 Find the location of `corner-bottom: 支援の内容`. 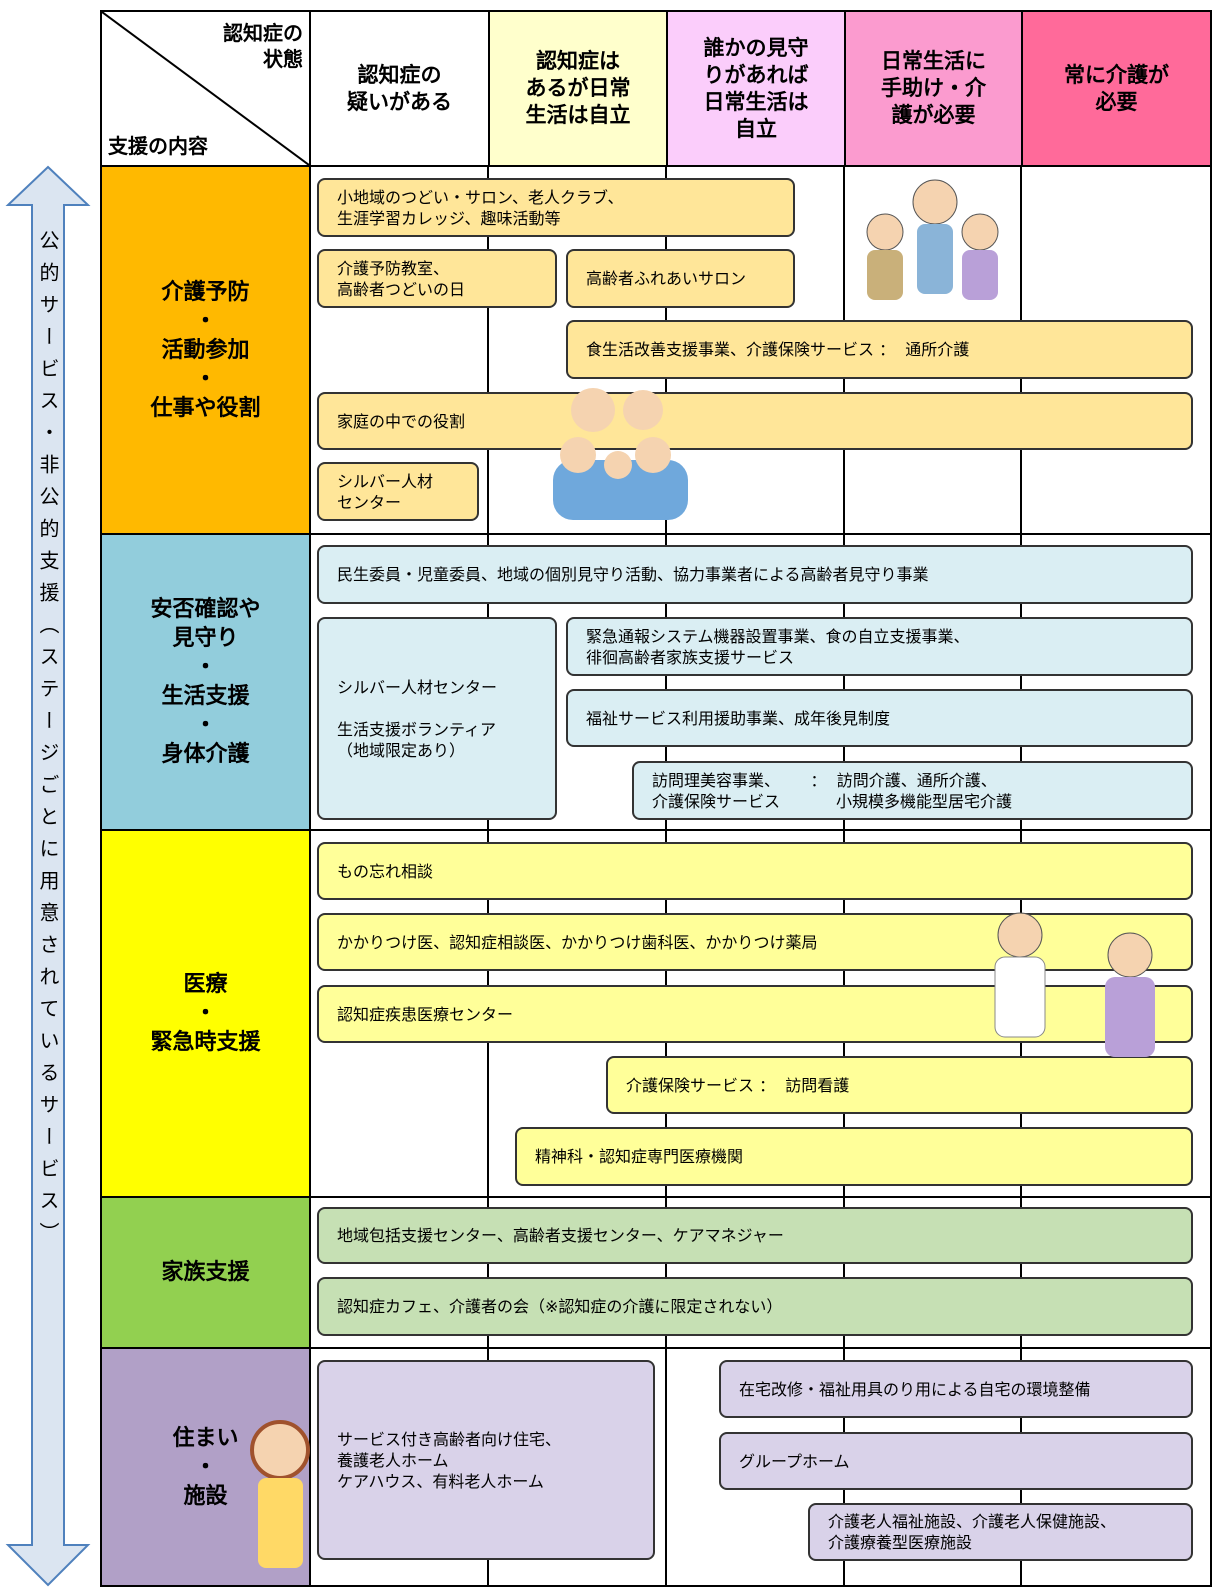

corner-bottom: 支援の内容 is located at coordinates (158, 146).